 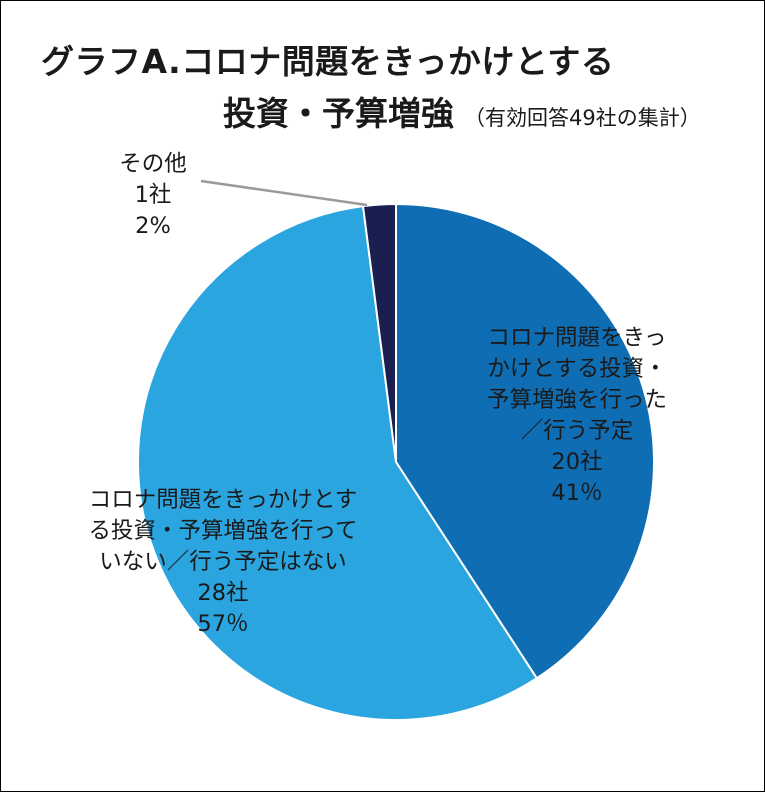 I want to click on slice-percent: 2%, so click(x=153, y=226).